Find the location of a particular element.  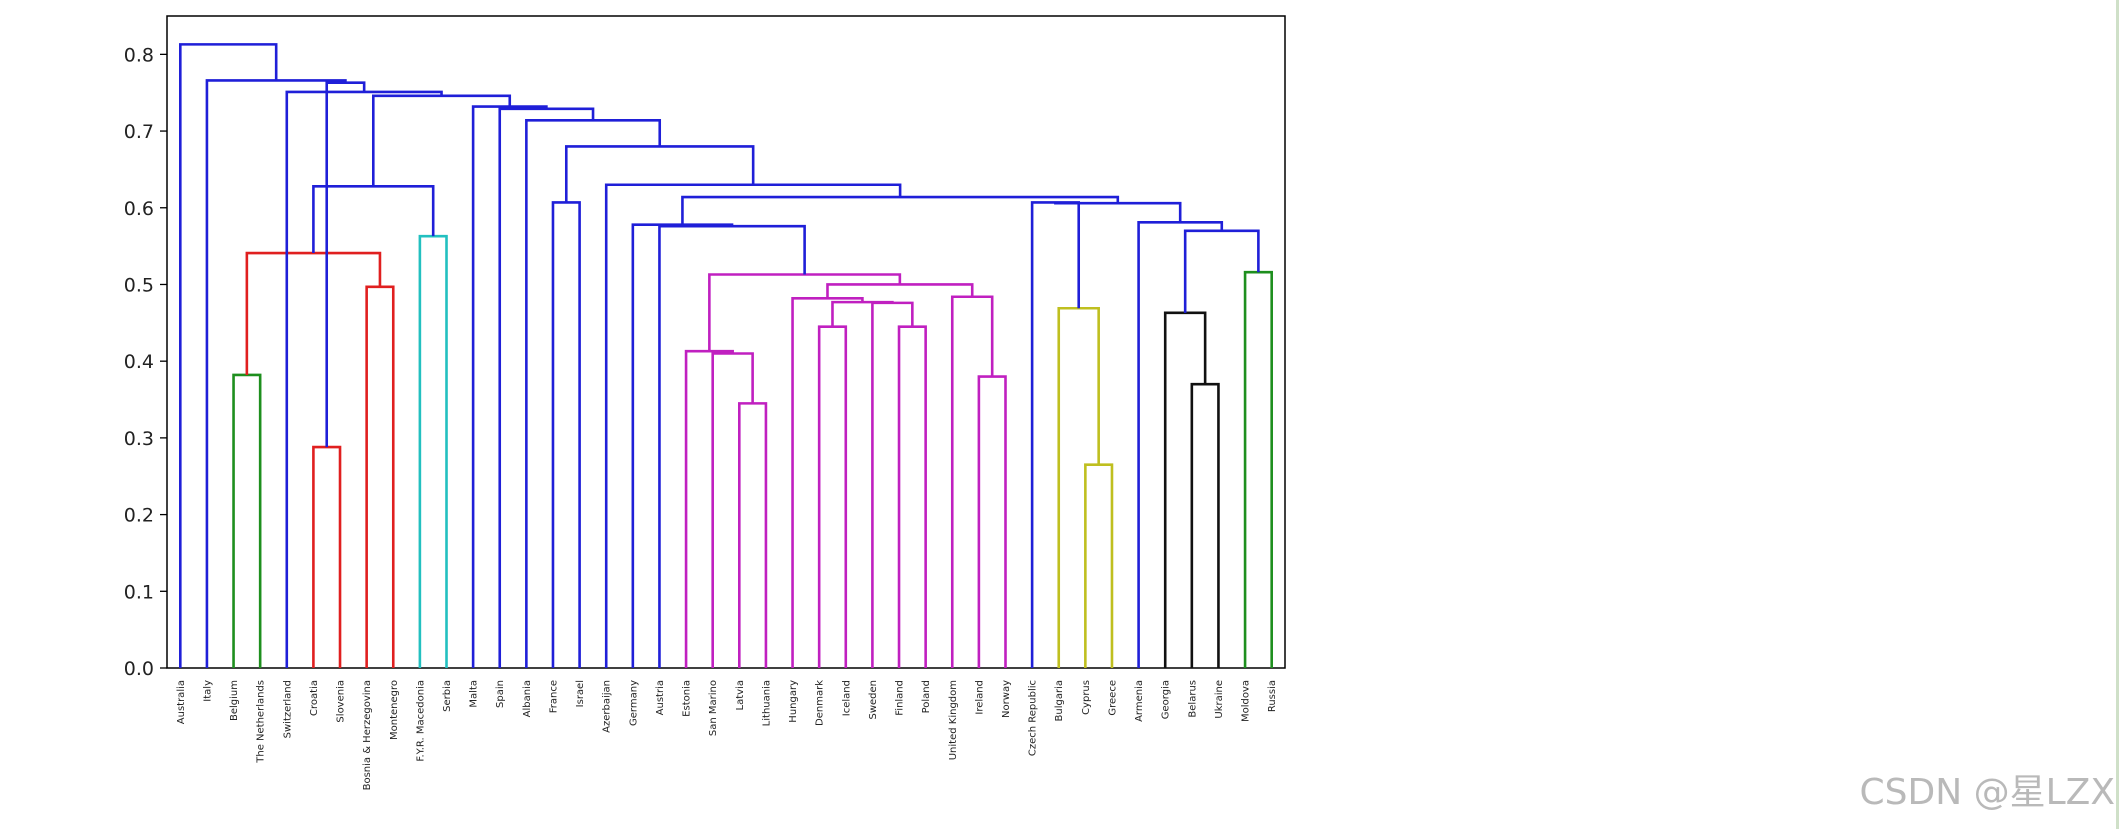

leaf-label: Spain is located at coordinates (500, 694).